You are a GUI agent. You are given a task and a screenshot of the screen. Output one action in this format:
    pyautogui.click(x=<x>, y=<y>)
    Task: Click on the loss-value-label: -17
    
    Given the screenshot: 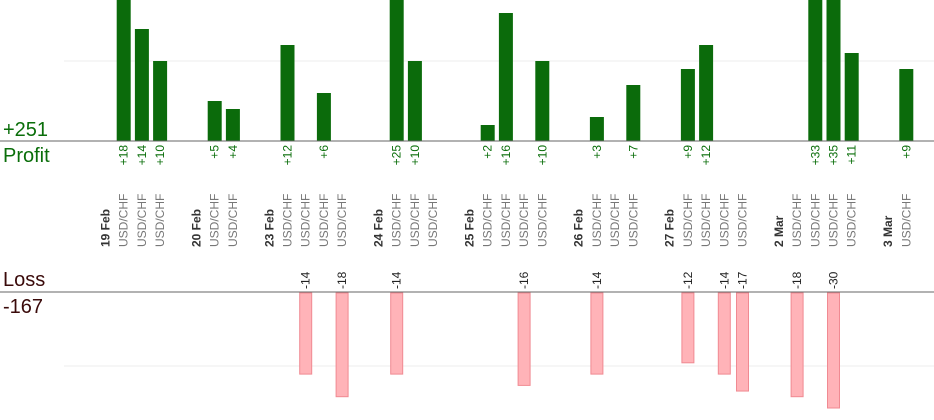 What is the action you would take?
    pyautogui.click(x=743, y=280)
    